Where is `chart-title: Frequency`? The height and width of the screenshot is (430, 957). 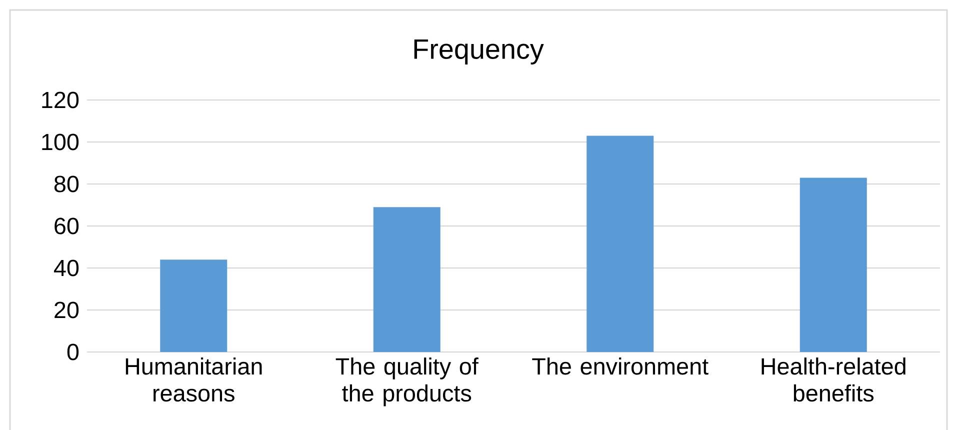 chart-title: Frequency is located at coordinates (479, 52).